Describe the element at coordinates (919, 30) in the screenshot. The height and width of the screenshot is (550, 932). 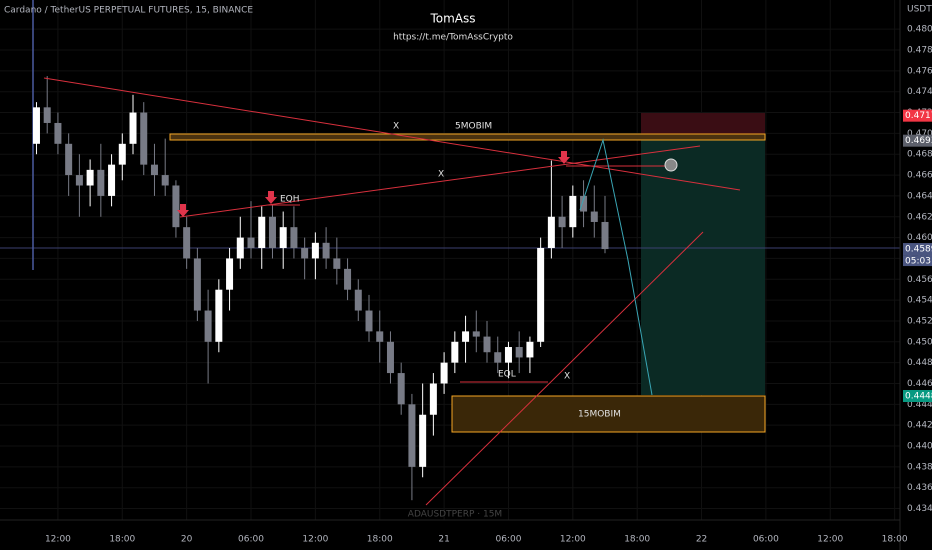
I see `y-tick-label: 0.4800` at that location.